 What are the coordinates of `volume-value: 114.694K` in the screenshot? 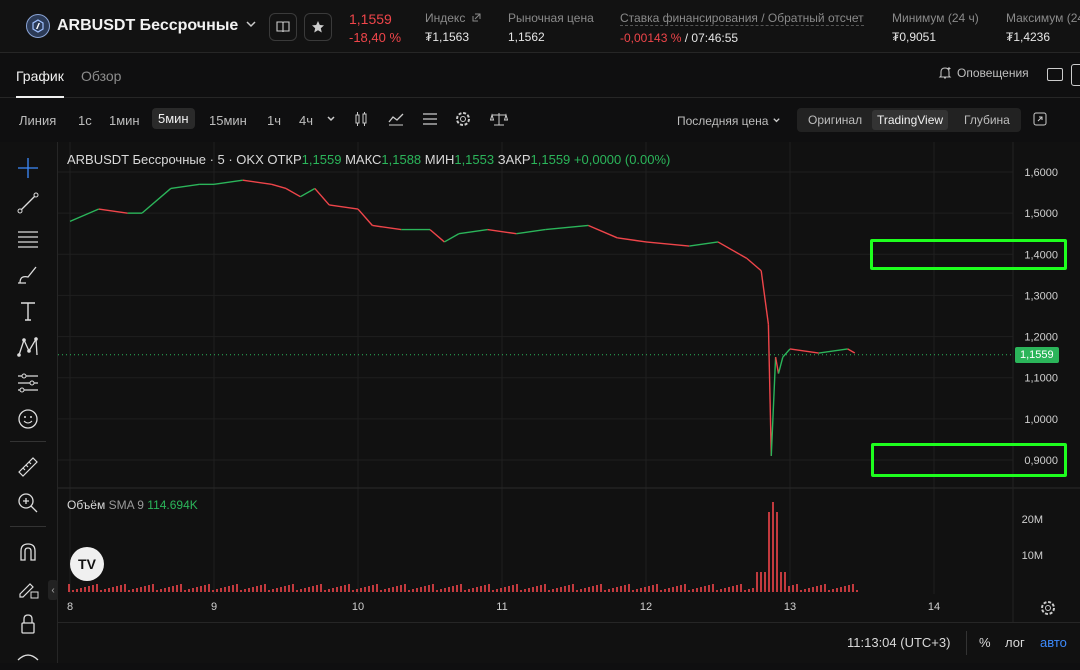 It's located at (172, 505).